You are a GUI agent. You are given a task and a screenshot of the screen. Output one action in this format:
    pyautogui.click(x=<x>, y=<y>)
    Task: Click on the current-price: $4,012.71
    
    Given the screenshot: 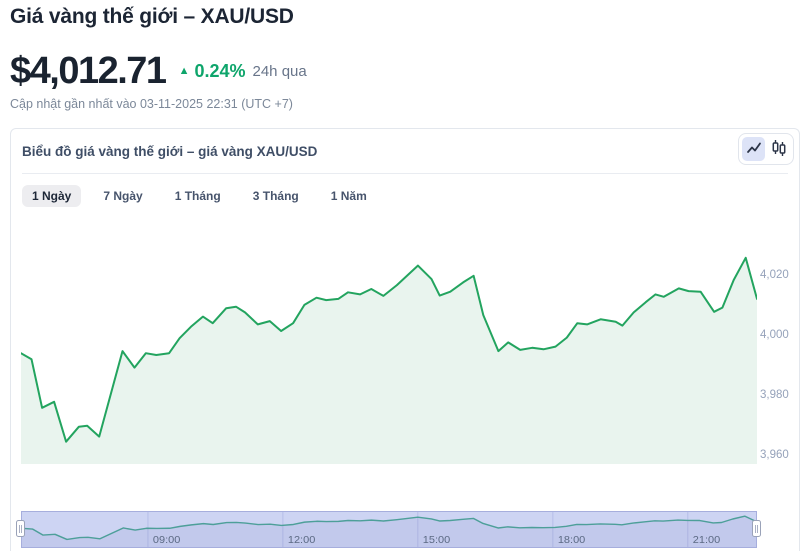 What is the action you would take?
    pyautogui.click(x=88, y=70)
    